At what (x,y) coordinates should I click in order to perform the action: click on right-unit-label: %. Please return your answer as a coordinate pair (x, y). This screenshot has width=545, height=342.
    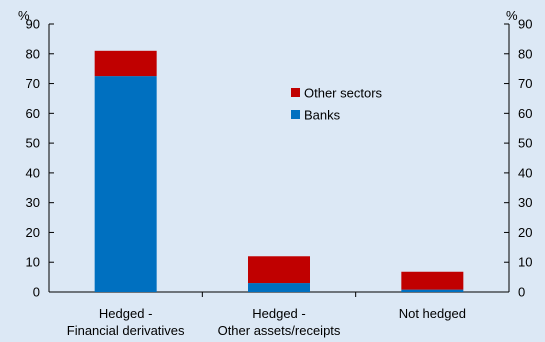
    Looking at the image, I should click on (512, 15).